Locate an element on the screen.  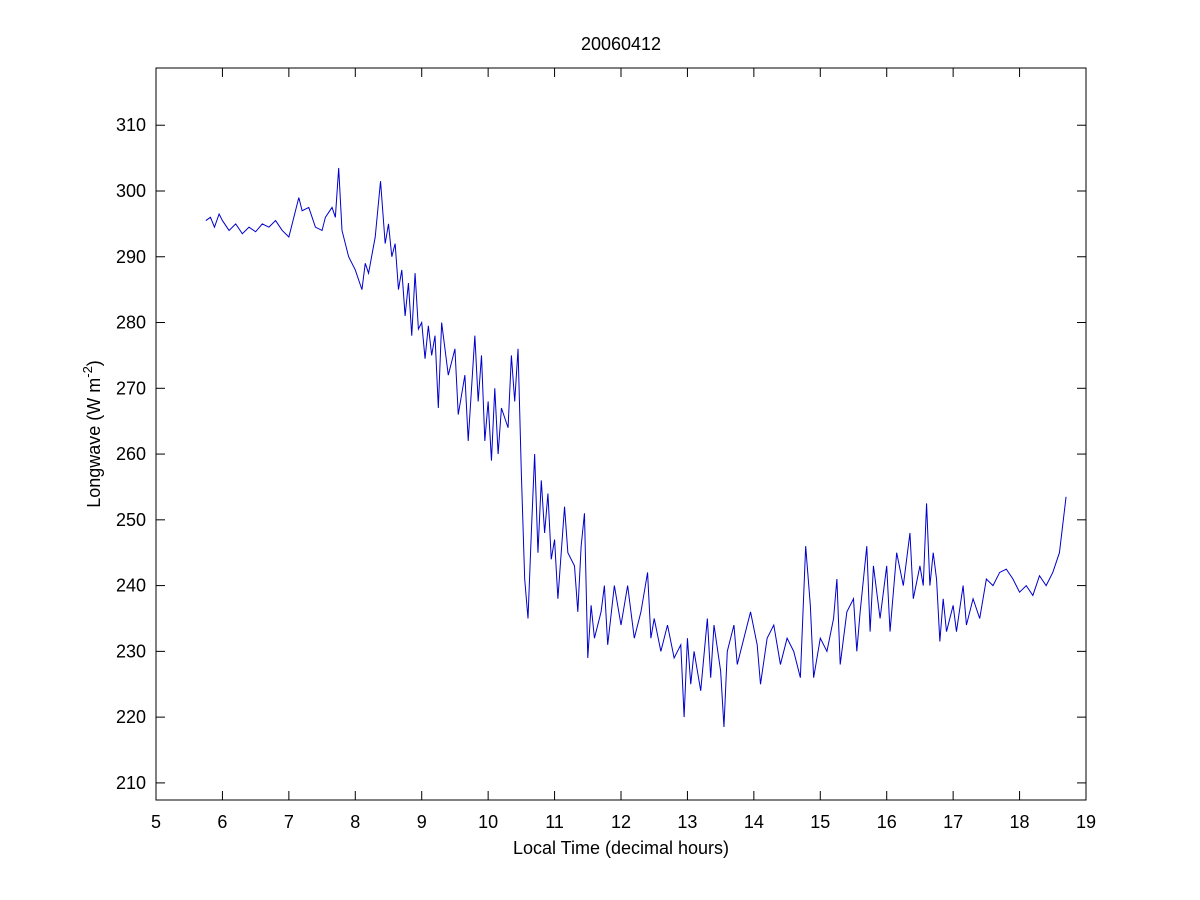
y-tick-label: 250 is located at coordinates (131, 520).